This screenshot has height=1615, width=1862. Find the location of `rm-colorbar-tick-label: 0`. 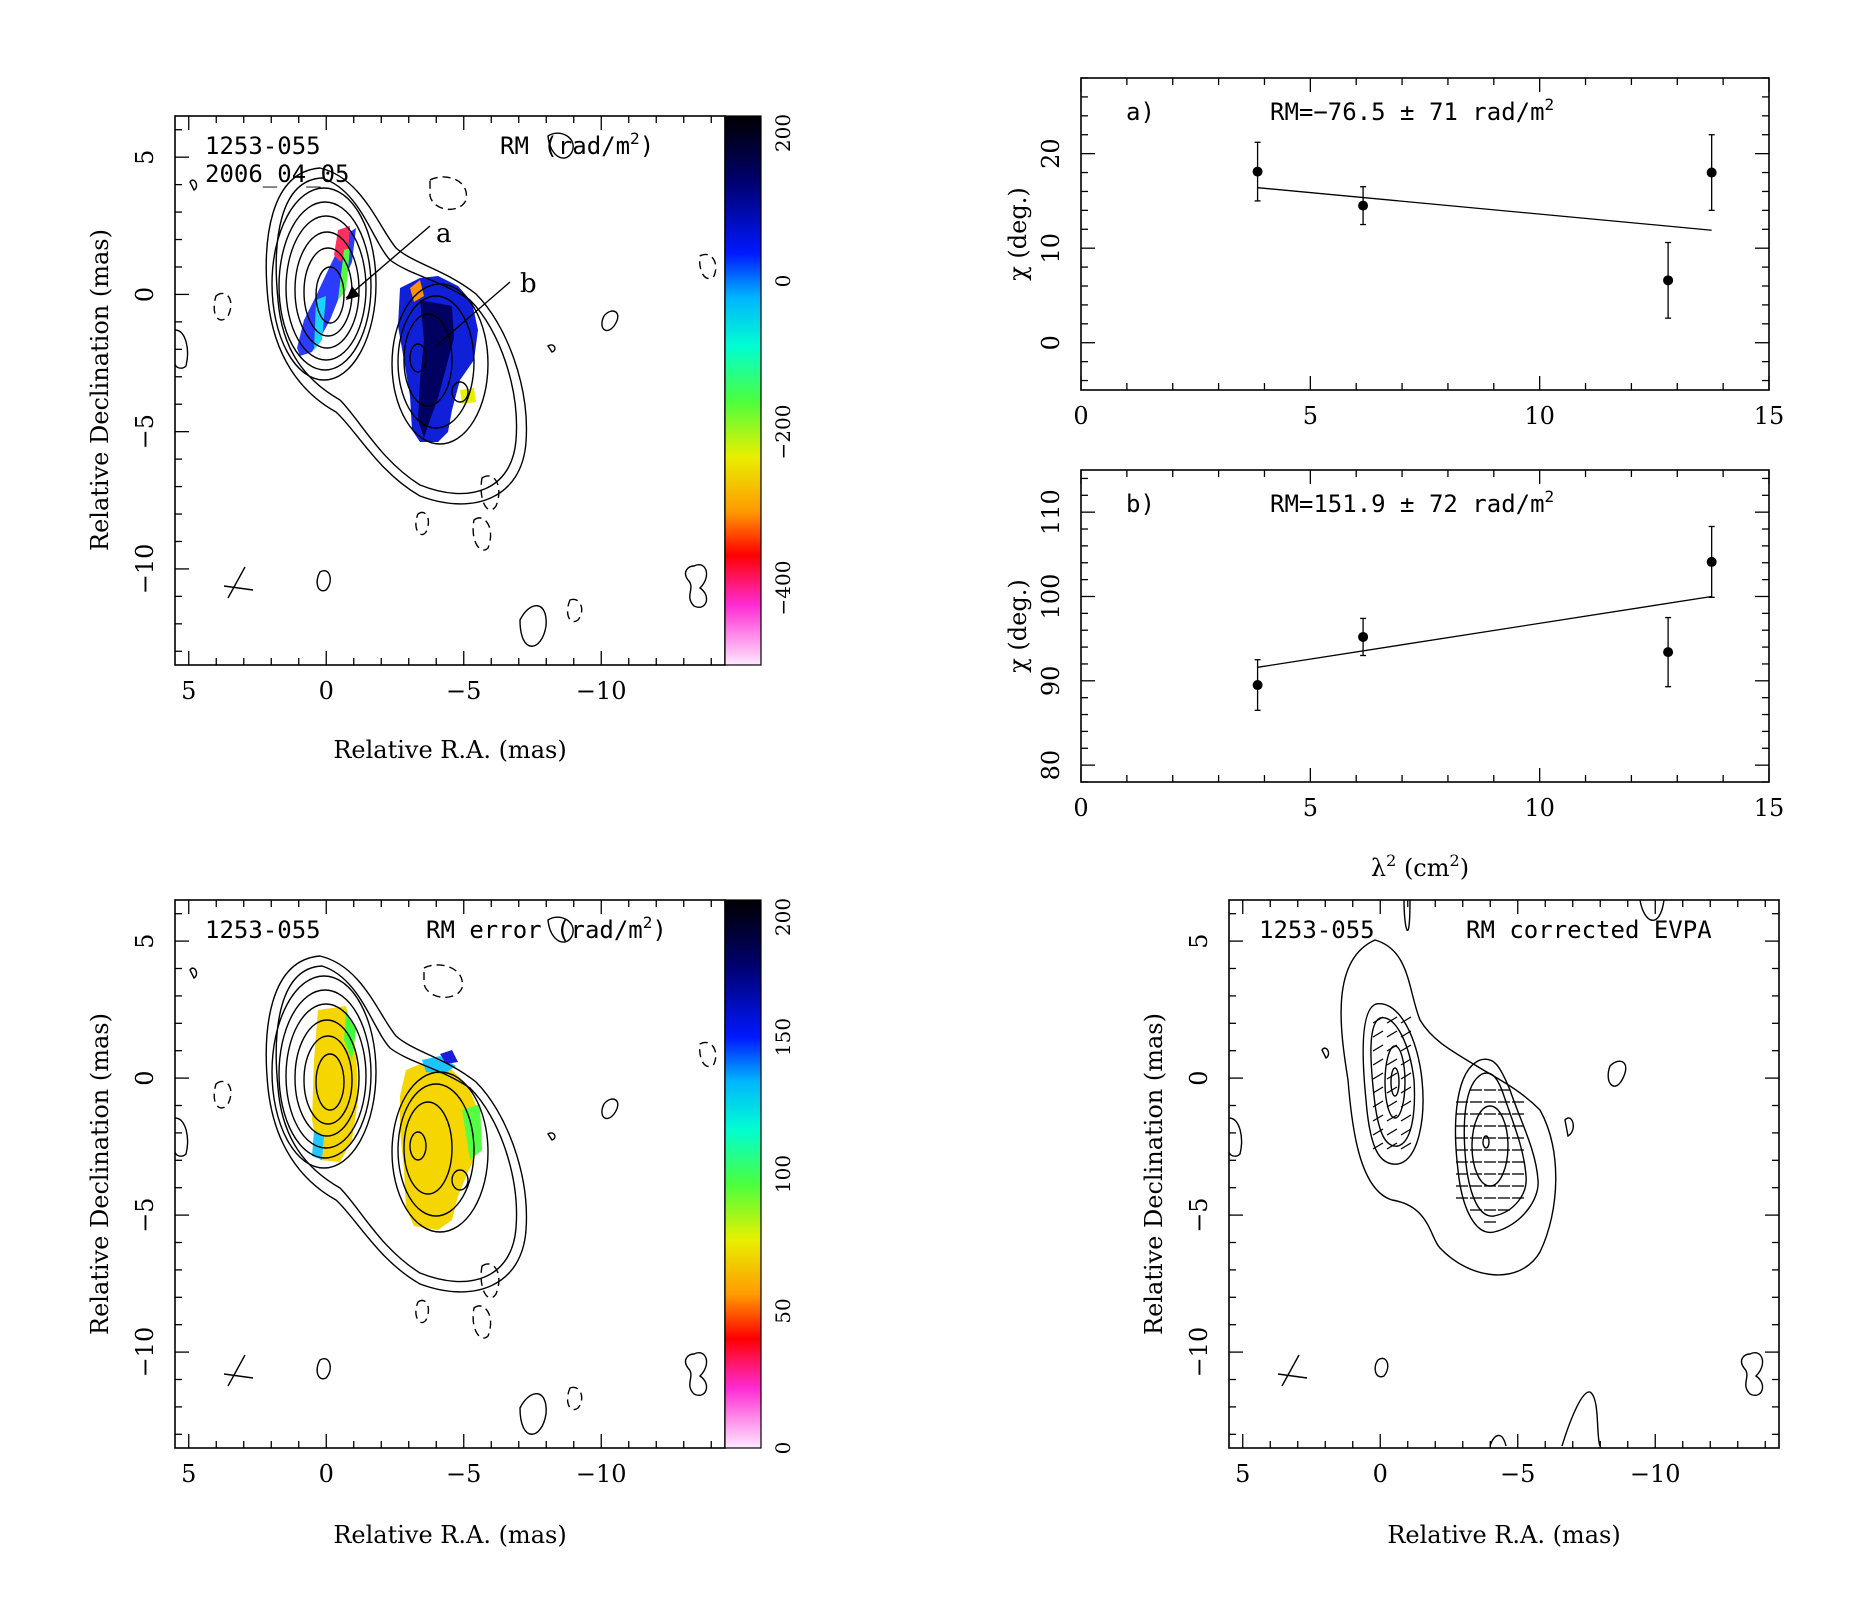

rm-colorbar-tick-label: 0 is located at coordinates (783, 281).